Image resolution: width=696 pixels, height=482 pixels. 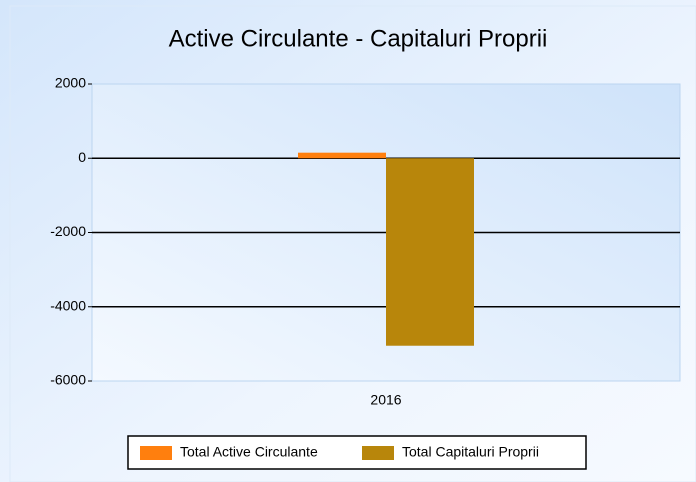 What do you see at coordinates (385, 400) in the screenshot?
I see `x-tick-label: 2016` at bounding box center [385, 400].